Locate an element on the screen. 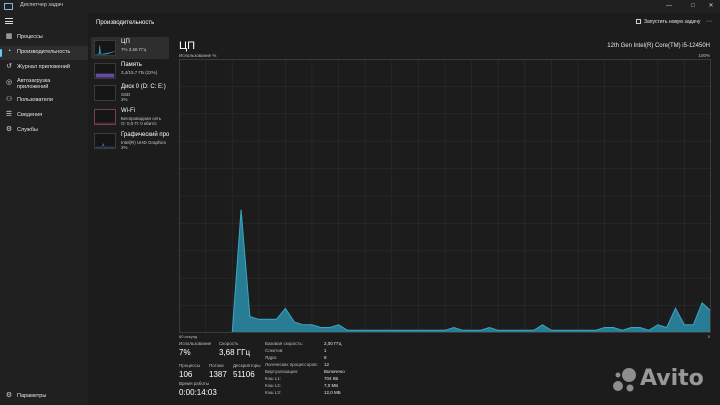 The image size is (720, 405). nav-item-processes: ▦ Процессы is located at coordinates (44, 38).